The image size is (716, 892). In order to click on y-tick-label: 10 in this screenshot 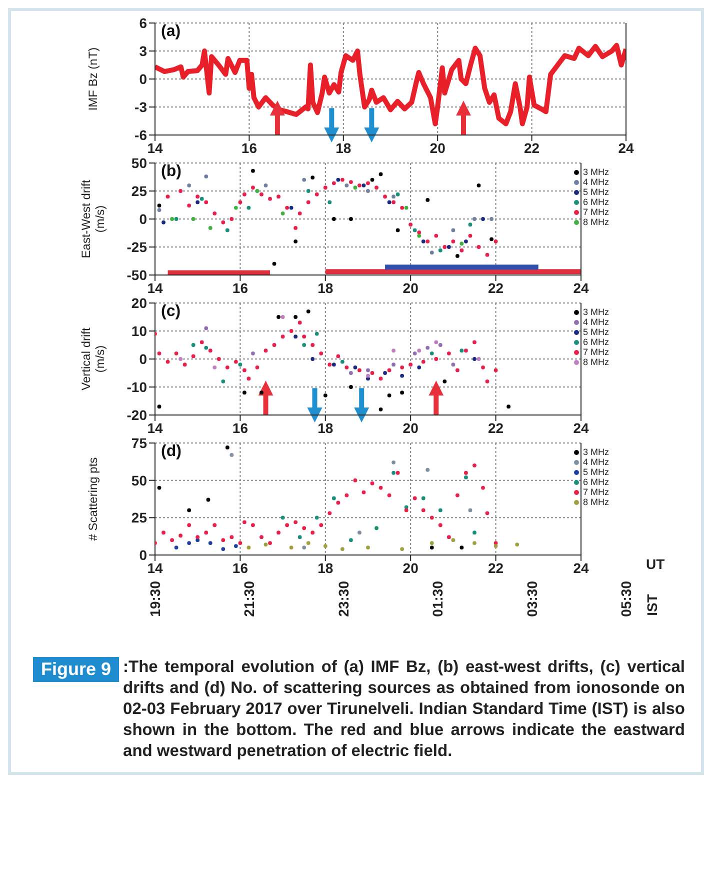, I will do `click(139, 330)`.